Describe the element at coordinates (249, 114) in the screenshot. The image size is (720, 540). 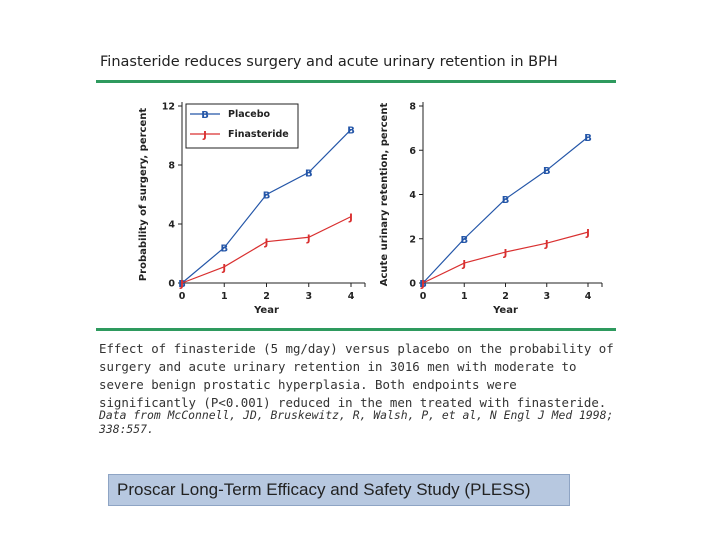
I see `legend-label-placebo: Placebo` at that location.